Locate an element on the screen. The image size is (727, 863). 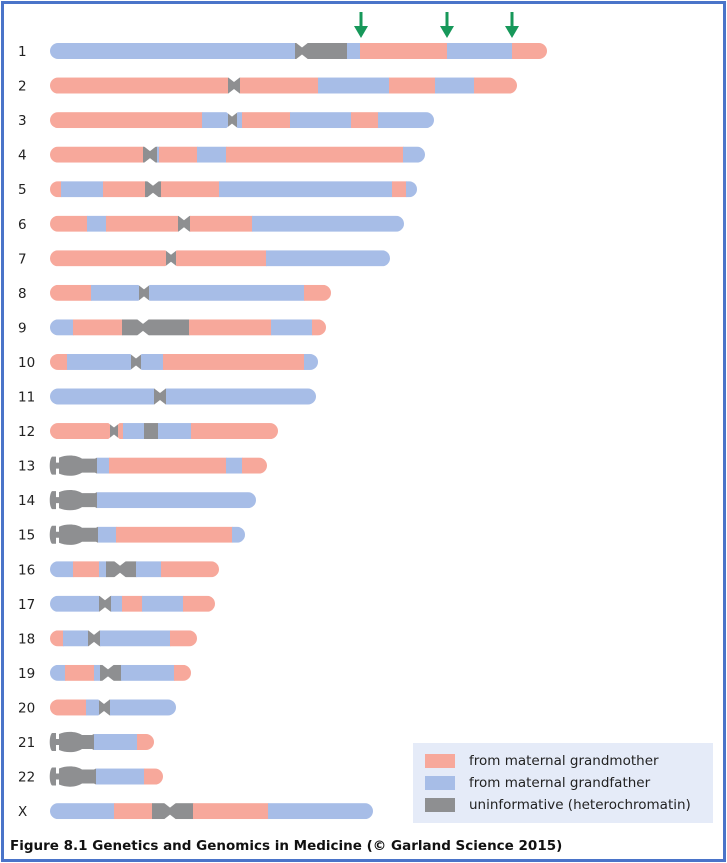
chromosome-12: 12 is located at coordinates (148, 431).